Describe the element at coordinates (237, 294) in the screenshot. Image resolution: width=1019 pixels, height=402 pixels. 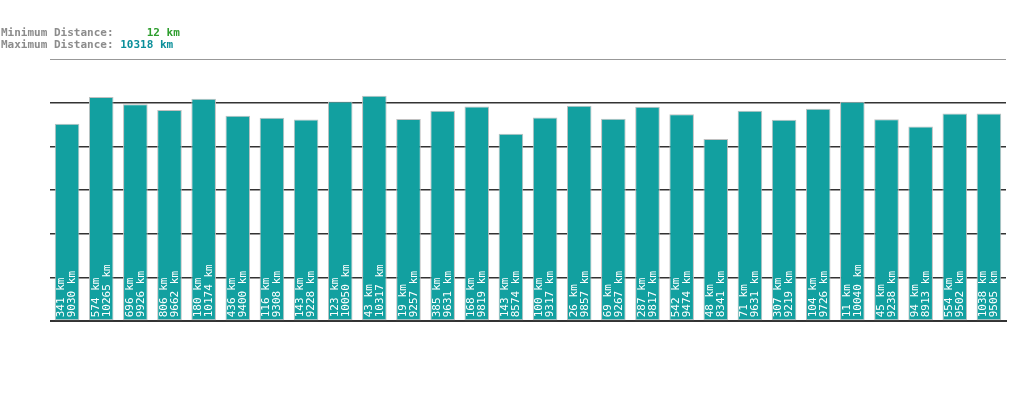
I see `data-label: 436 km 9400 km` at that location.